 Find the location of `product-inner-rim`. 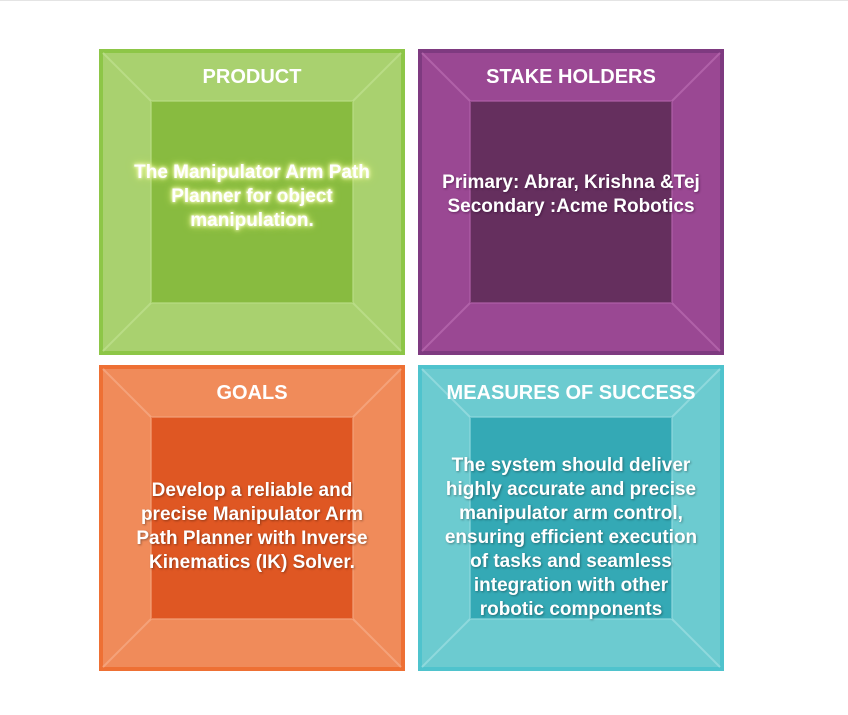

product-inner-rim is located at coordinates (252, 202).